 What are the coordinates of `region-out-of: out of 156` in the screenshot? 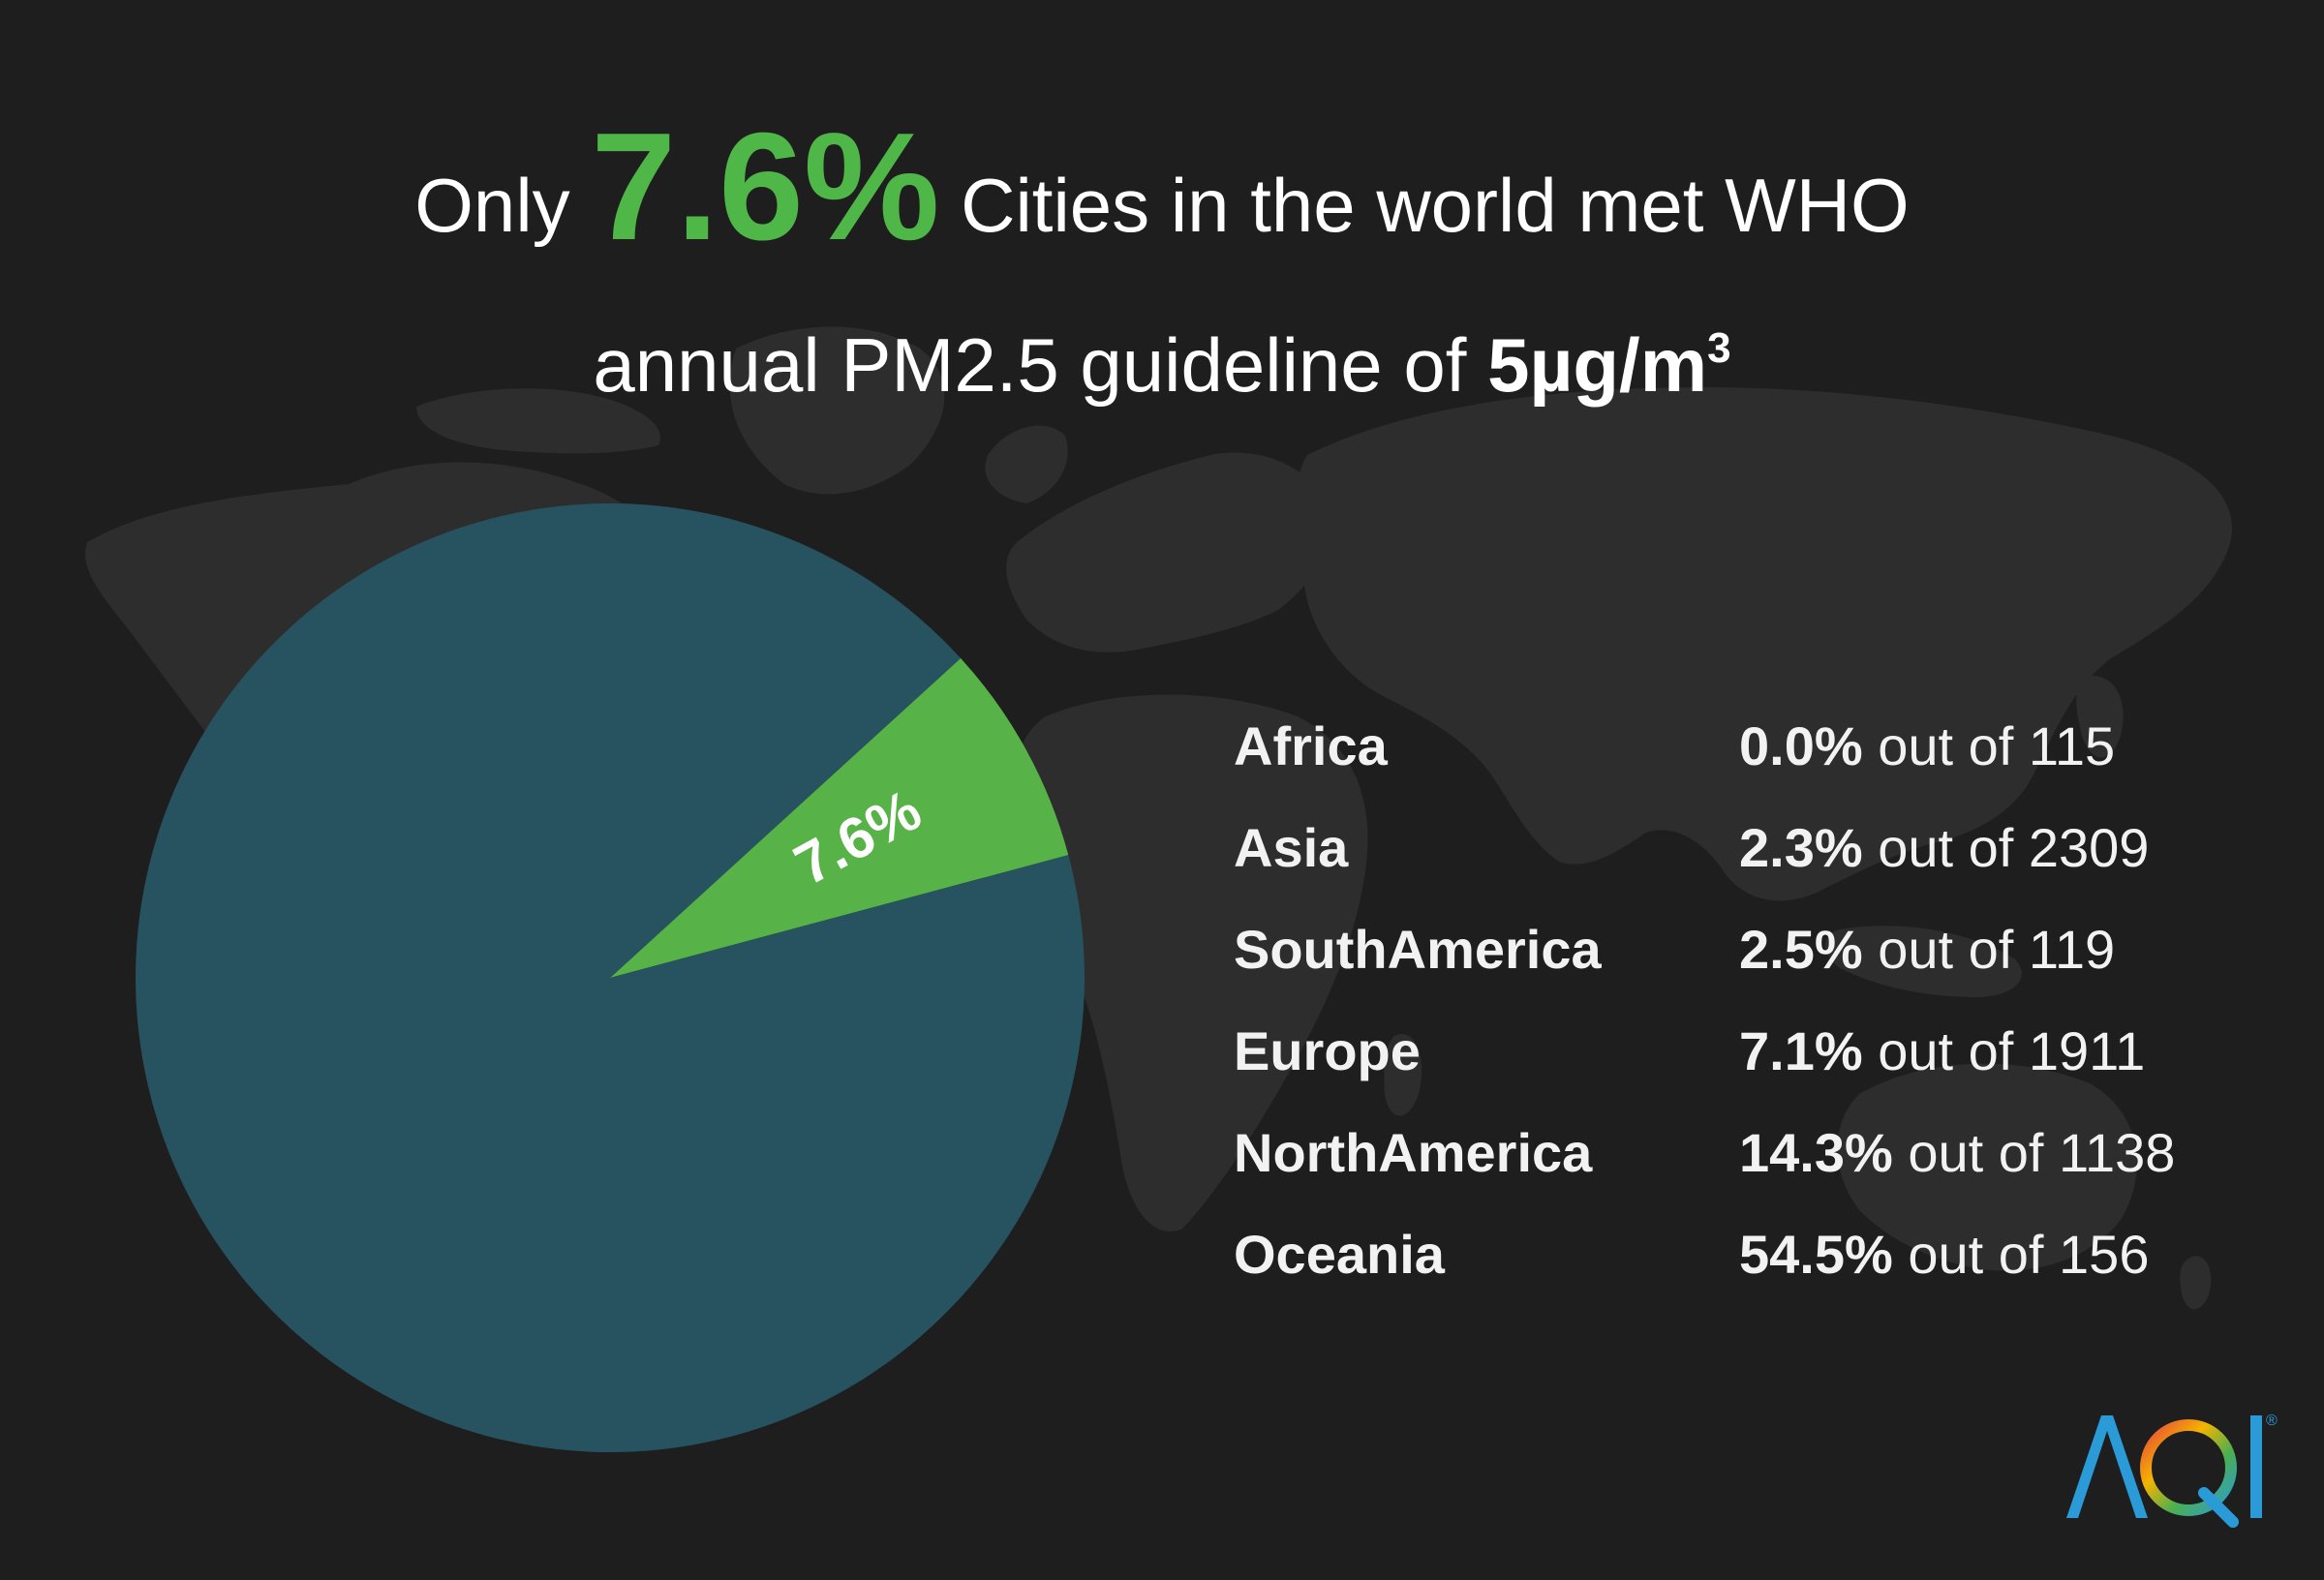 It's located at (2029, 1254).